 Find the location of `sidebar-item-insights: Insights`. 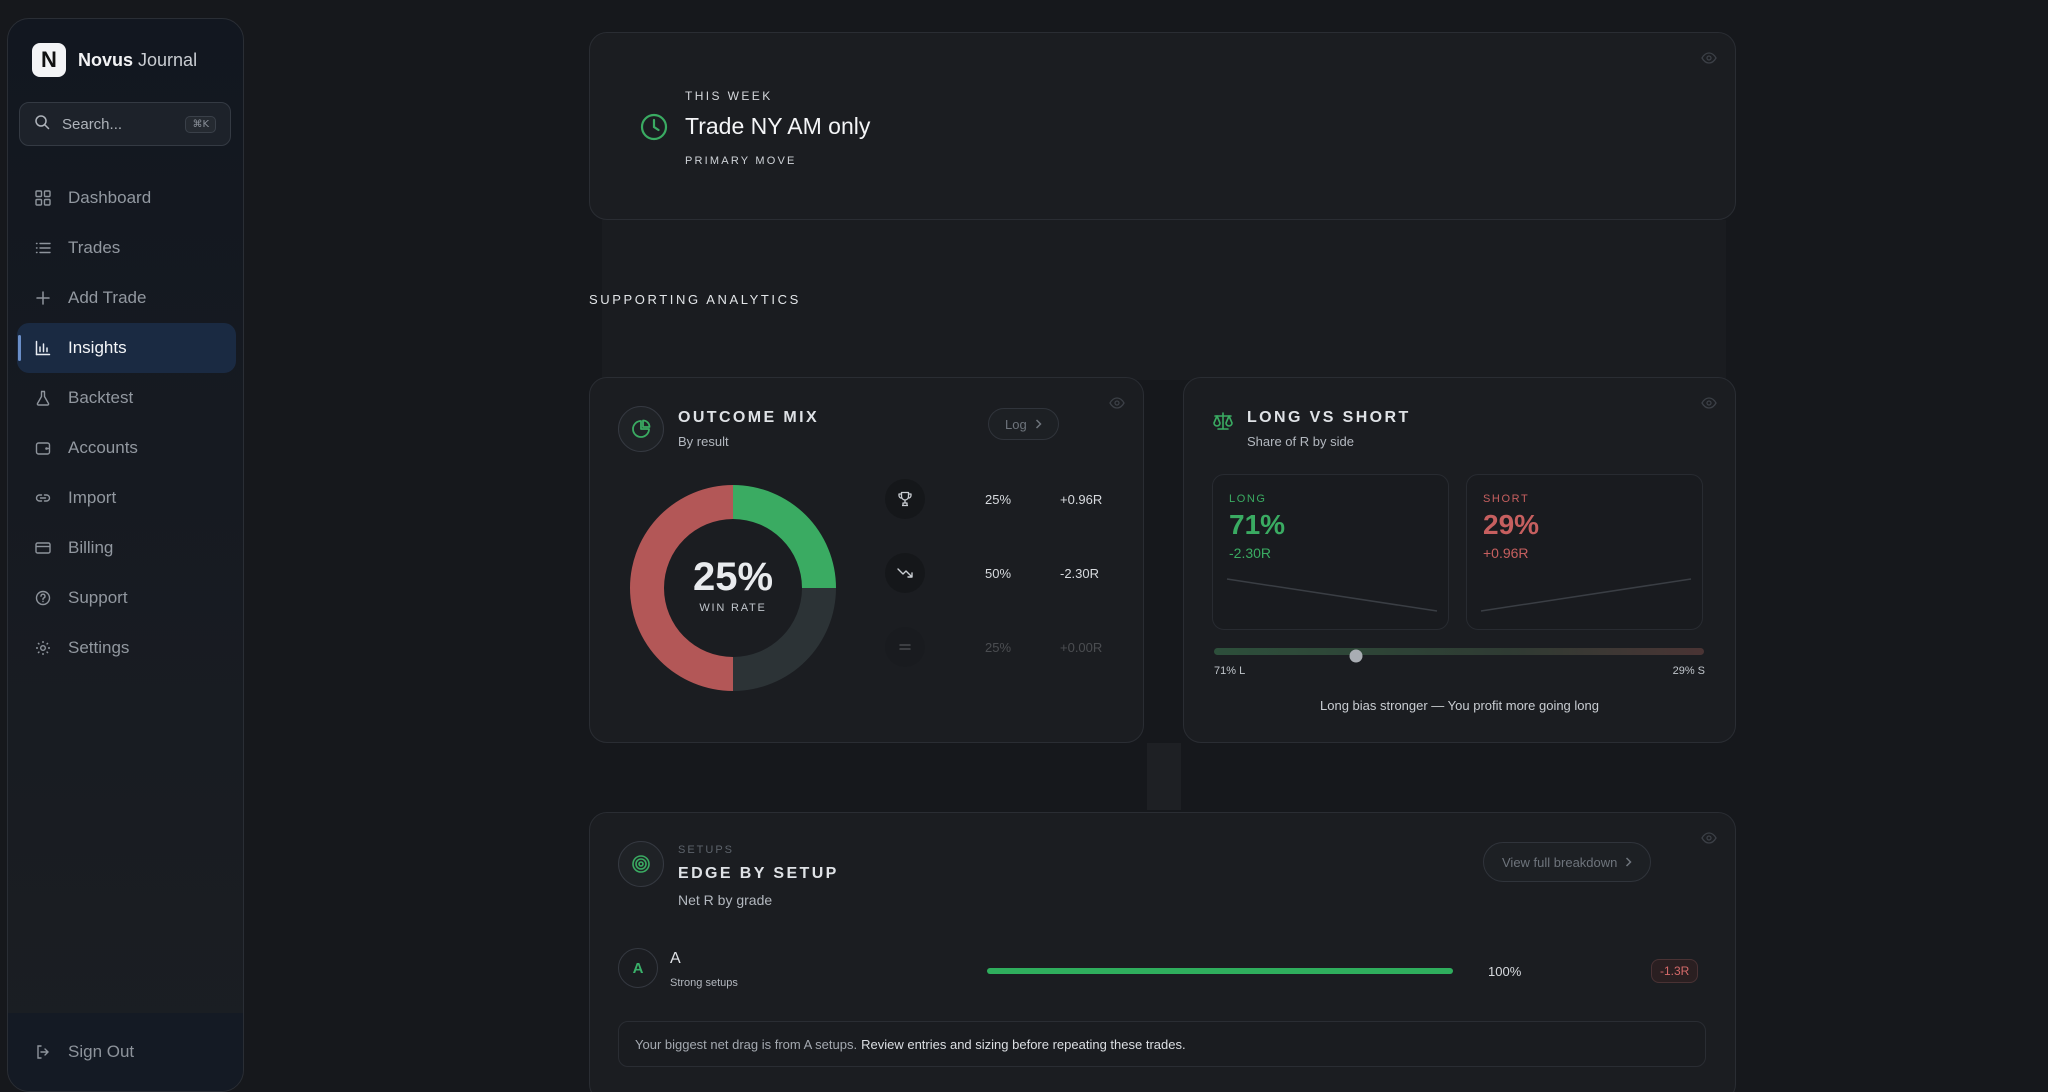

sidebar-item-insights: Insights is located at coordinates (126, 348).